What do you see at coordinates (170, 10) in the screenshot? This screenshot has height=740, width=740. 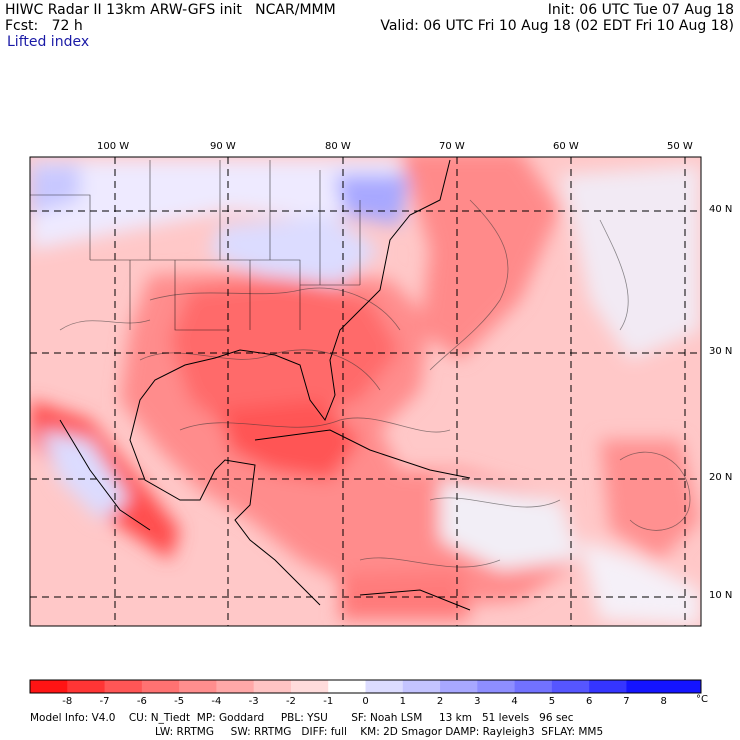 I see `model-title: HIWC Radar II 13km ARW-GFS init NCAR/MMM` at bounding box center [170, 10].